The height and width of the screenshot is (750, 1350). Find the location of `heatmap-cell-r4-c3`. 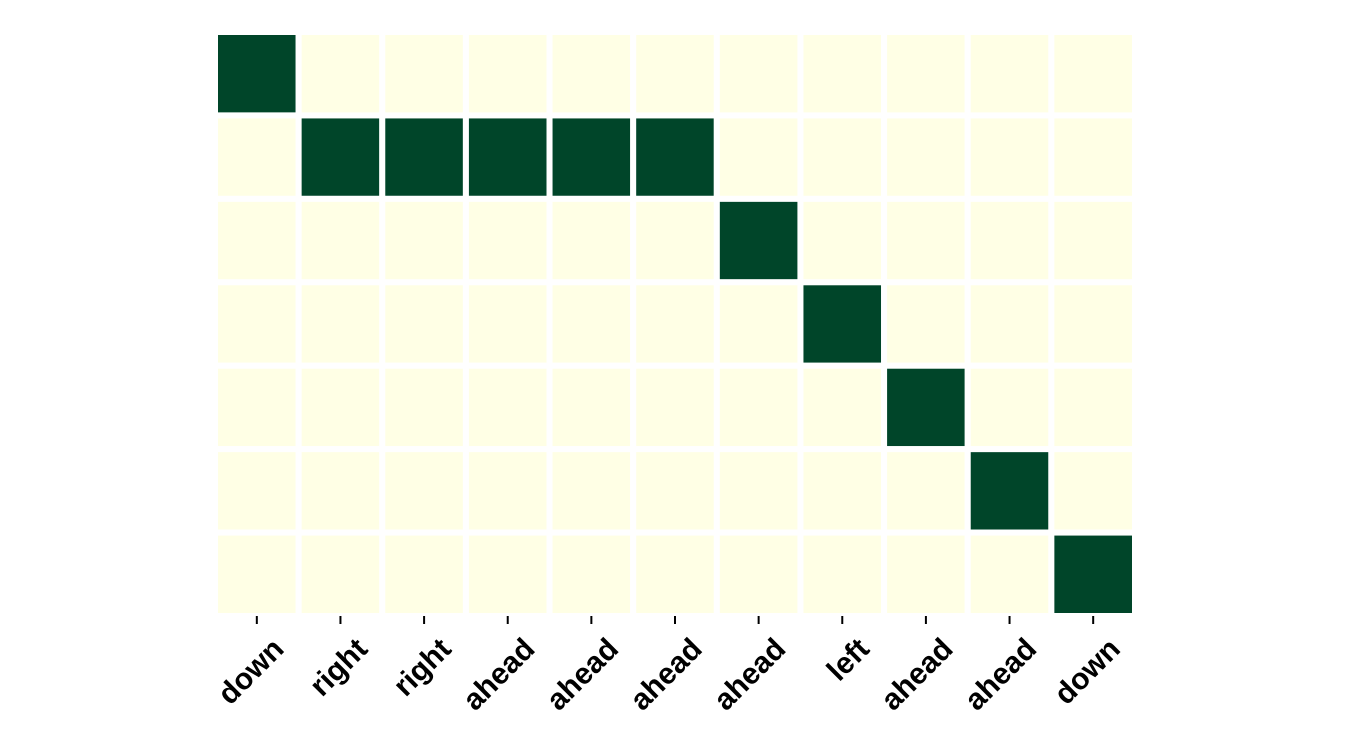

heatmap-cell-r4-c3 is located at coordinates (507, 407).